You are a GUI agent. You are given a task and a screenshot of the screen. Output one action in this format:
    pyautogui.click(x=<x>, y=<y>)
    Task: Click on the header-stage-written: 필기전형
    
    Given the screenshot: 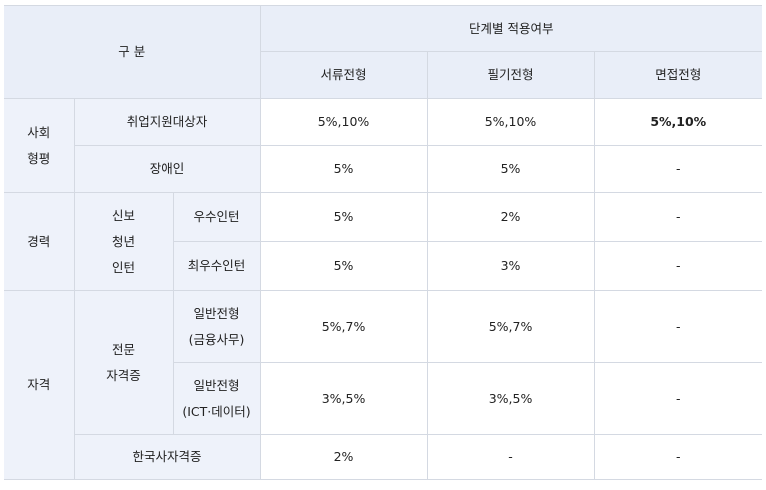 What is the action you would take?
    pyautogui.click(x=510, y=75)
    